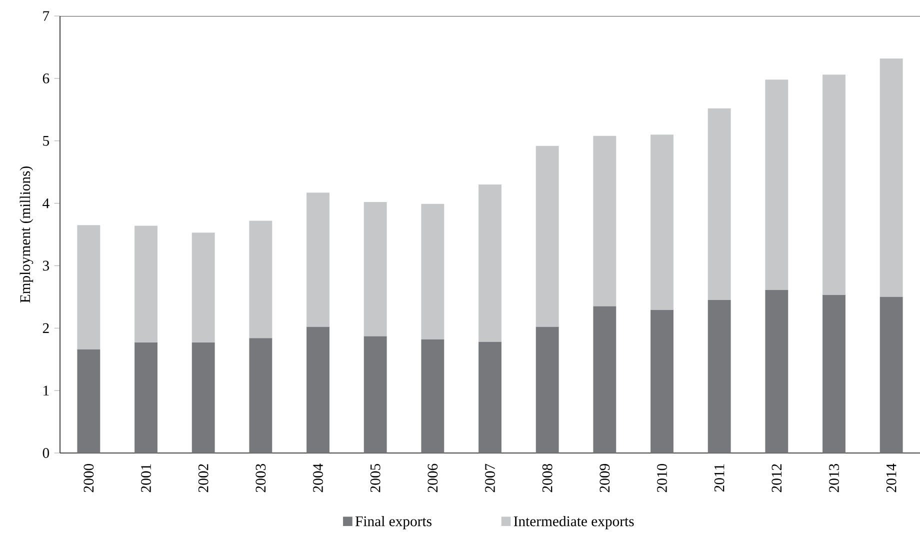 The width and height of the screenshot is (920, 541). Describe the element at coordinates (318, 478) in the screenshot. I see `x-tick-label: 2004` at that location.